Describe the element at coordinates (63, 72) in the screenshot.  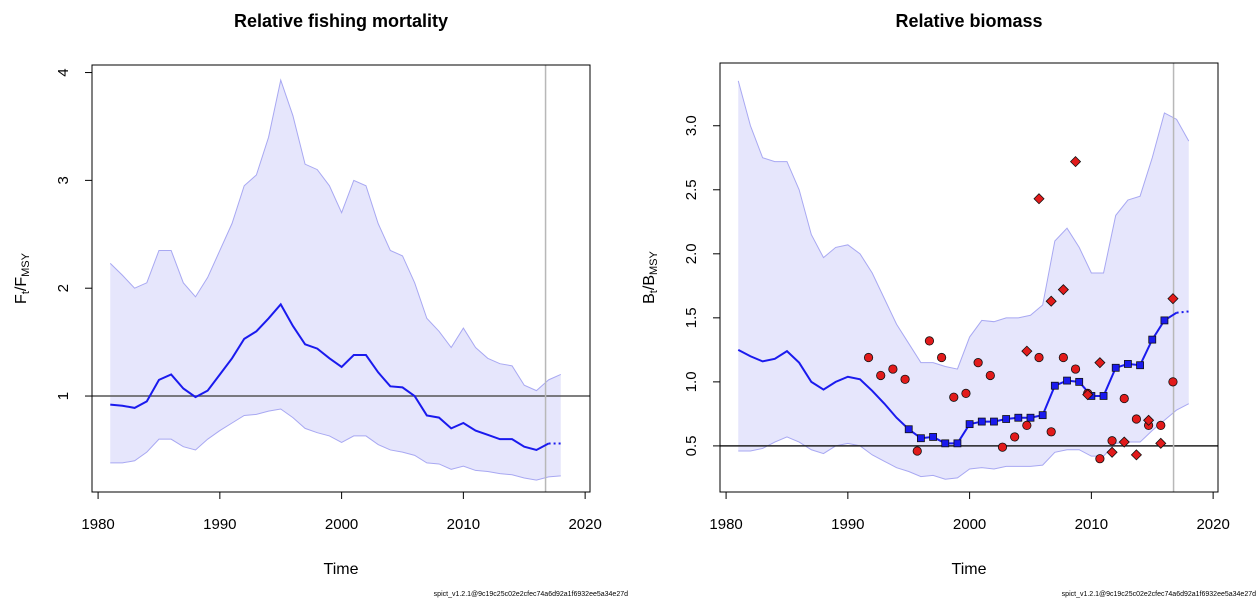
I see `y-tick-label: 4` at that location.